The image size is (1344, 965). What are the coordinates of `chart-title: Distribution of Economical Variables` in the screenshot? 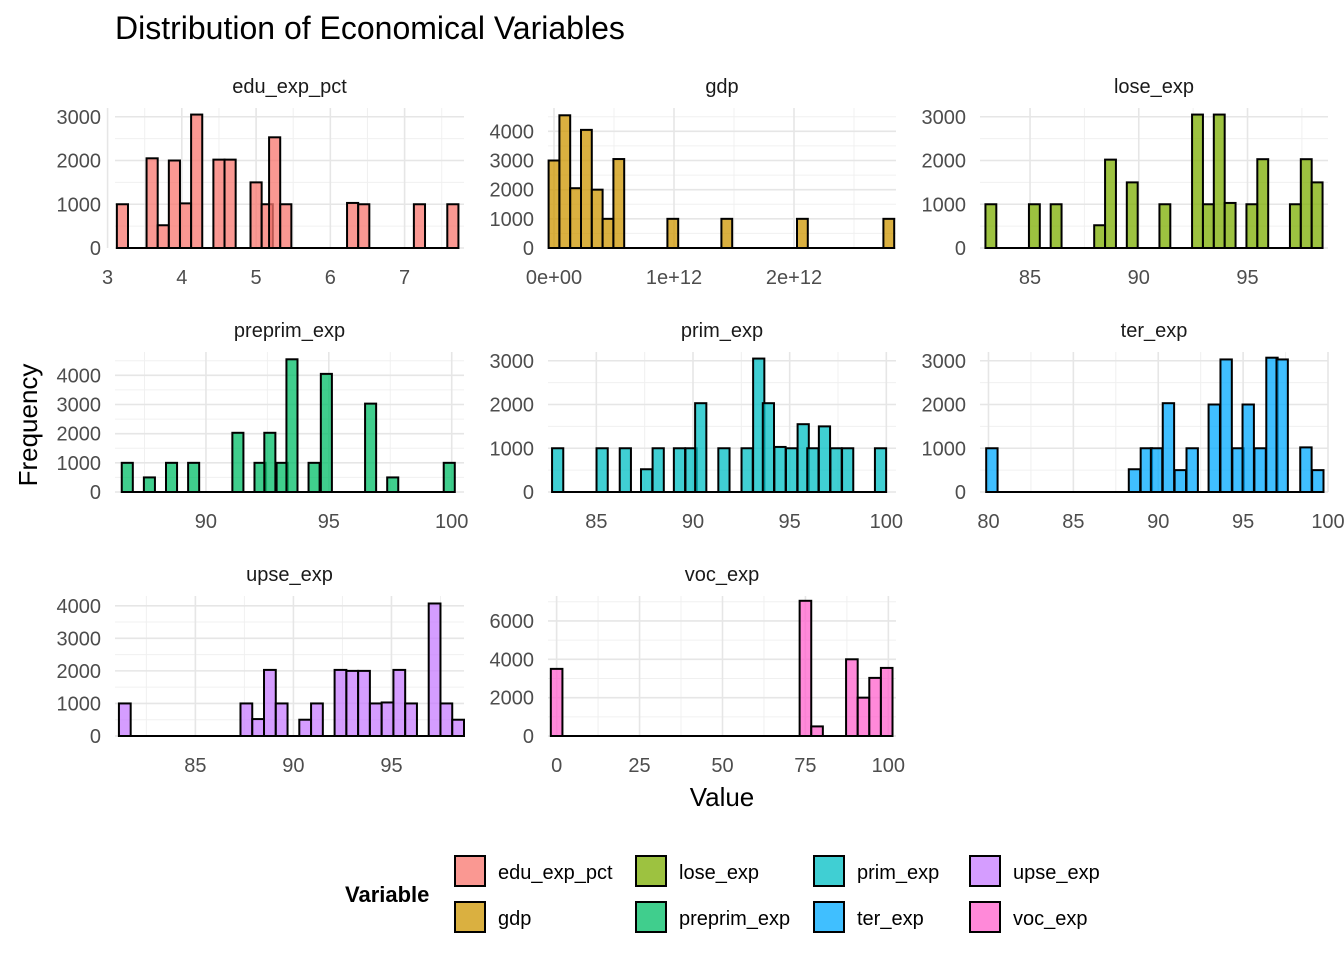 It's located at (370, 28).